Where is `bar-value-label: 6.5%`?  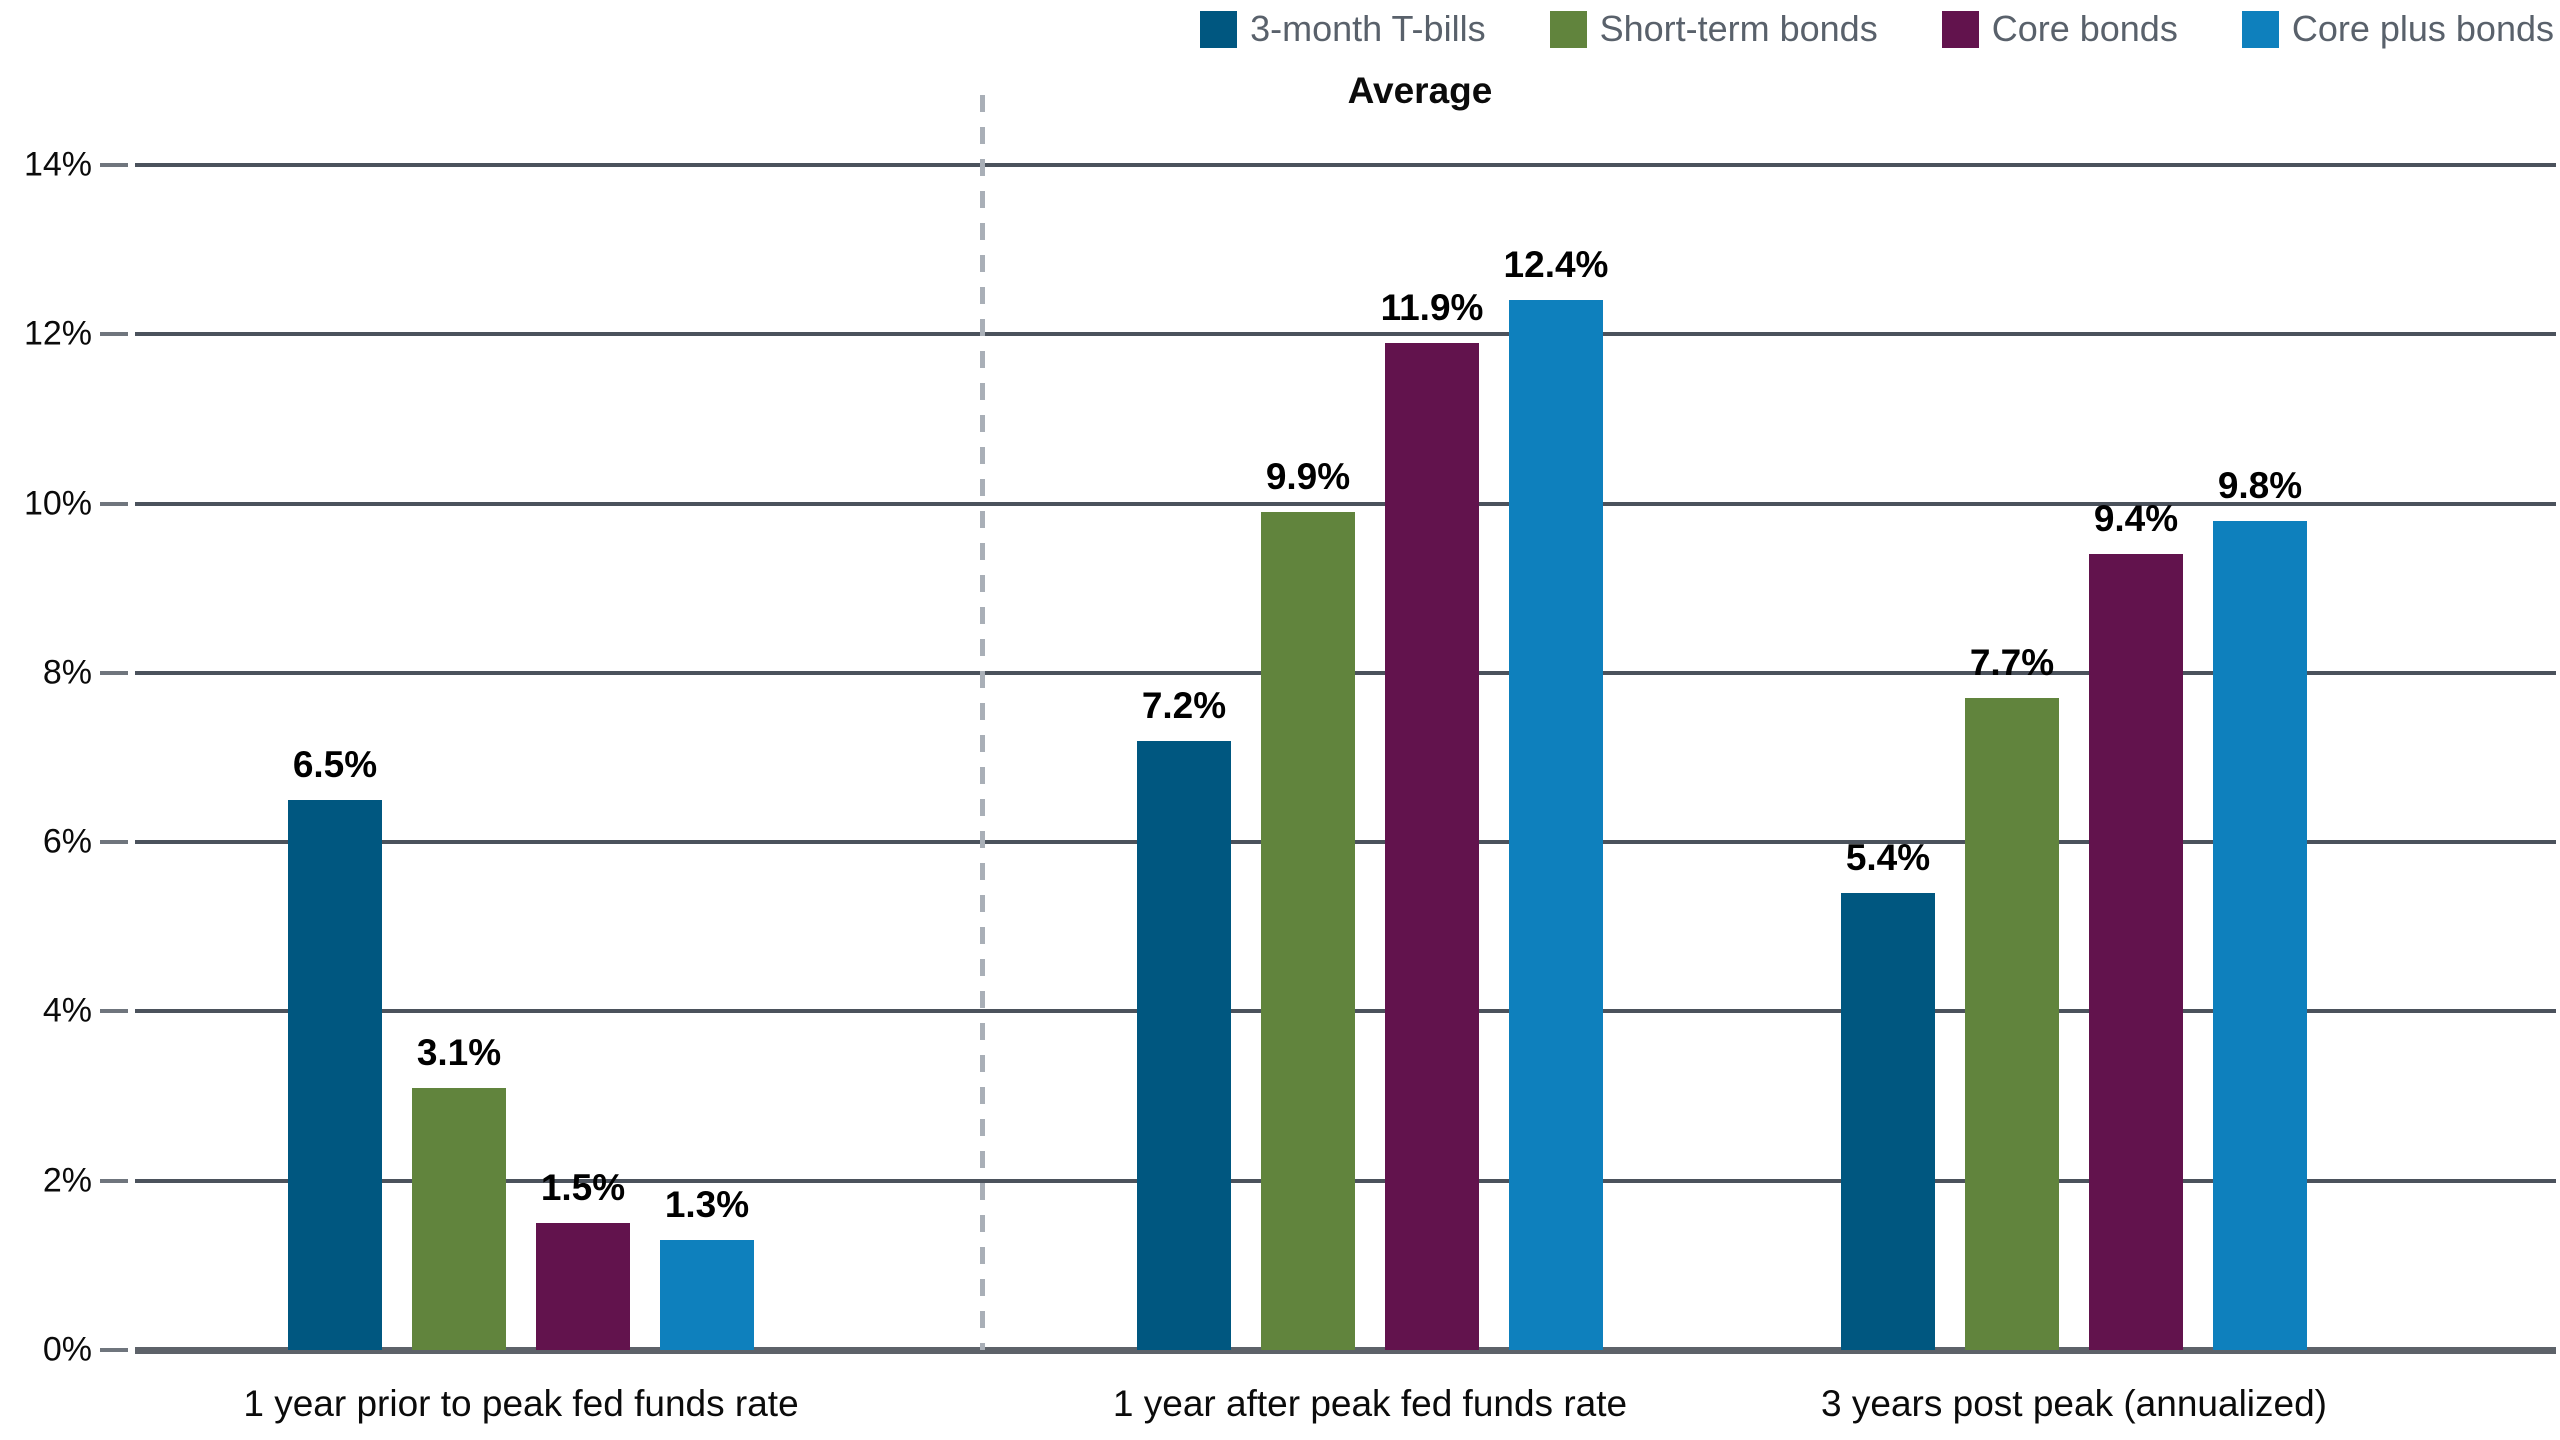 bar-value-label: 6.5% is located at coordinates (335, 764).